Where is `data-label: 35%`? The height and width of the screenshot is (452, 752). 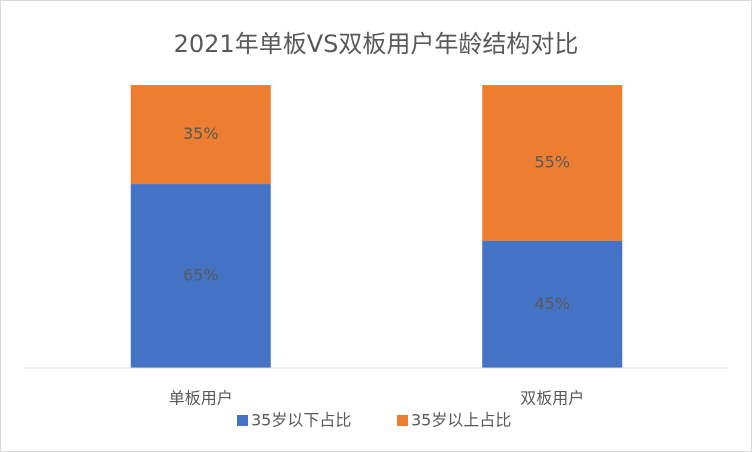
data-label: 35% is located at coordinates (201, 133).